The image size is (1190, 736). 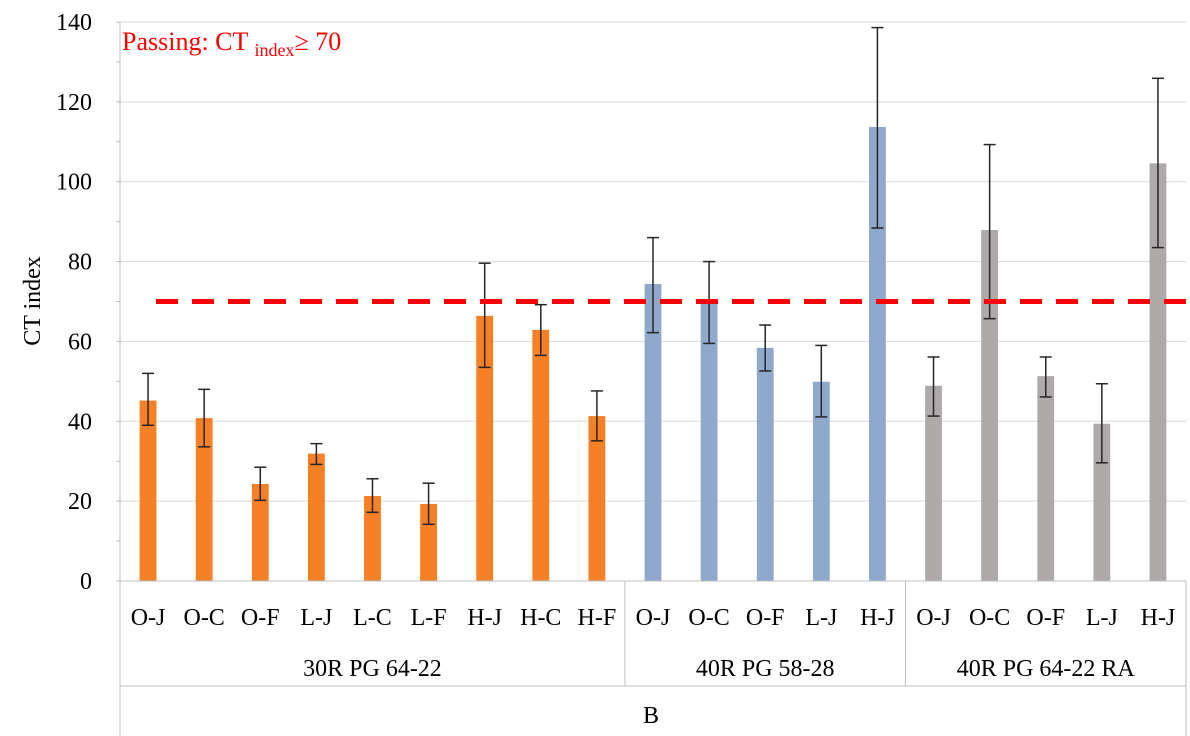 What do you see at coordinates (33, 301) in the screenshot?
I see `y-axis-title: CT index` at bounding box center [33, 301].